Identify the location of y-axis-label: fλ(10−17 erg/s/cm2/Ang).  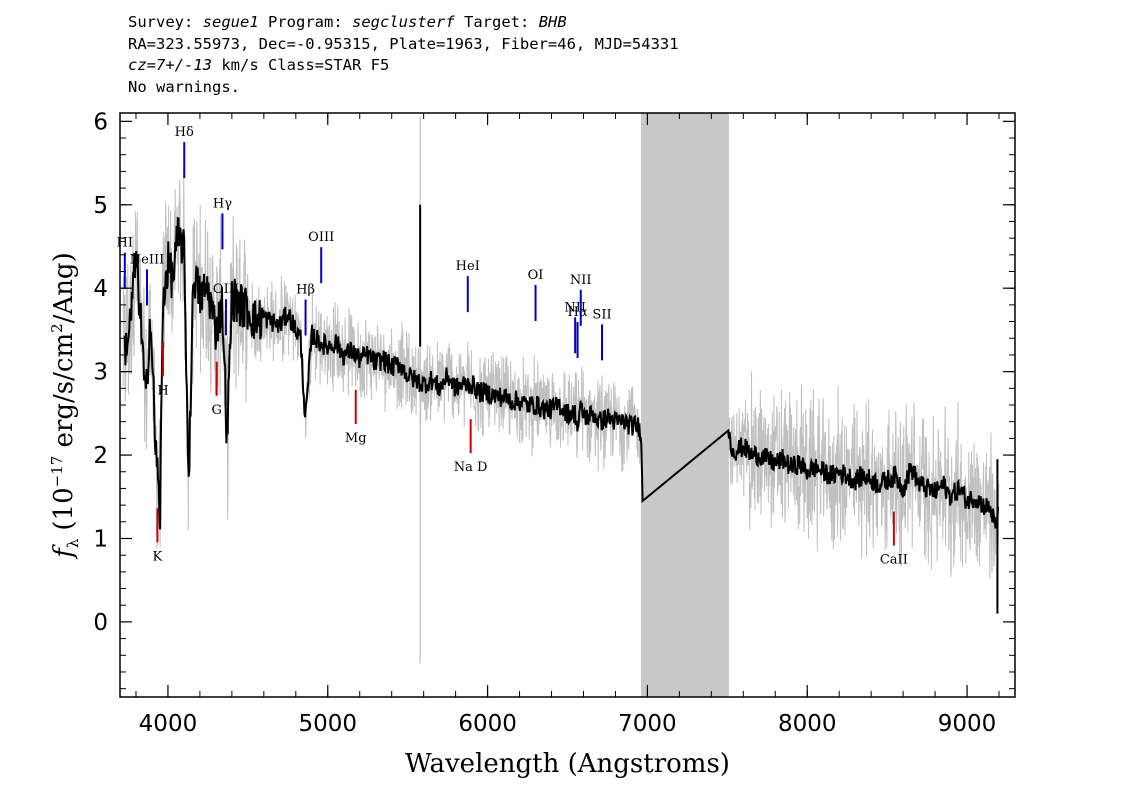
(65, 405).